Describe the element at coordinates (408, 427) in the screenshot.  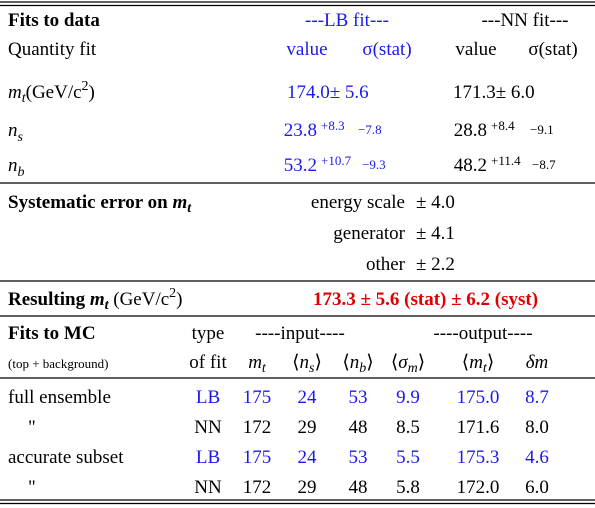
I see `value: 8.5` at that location.